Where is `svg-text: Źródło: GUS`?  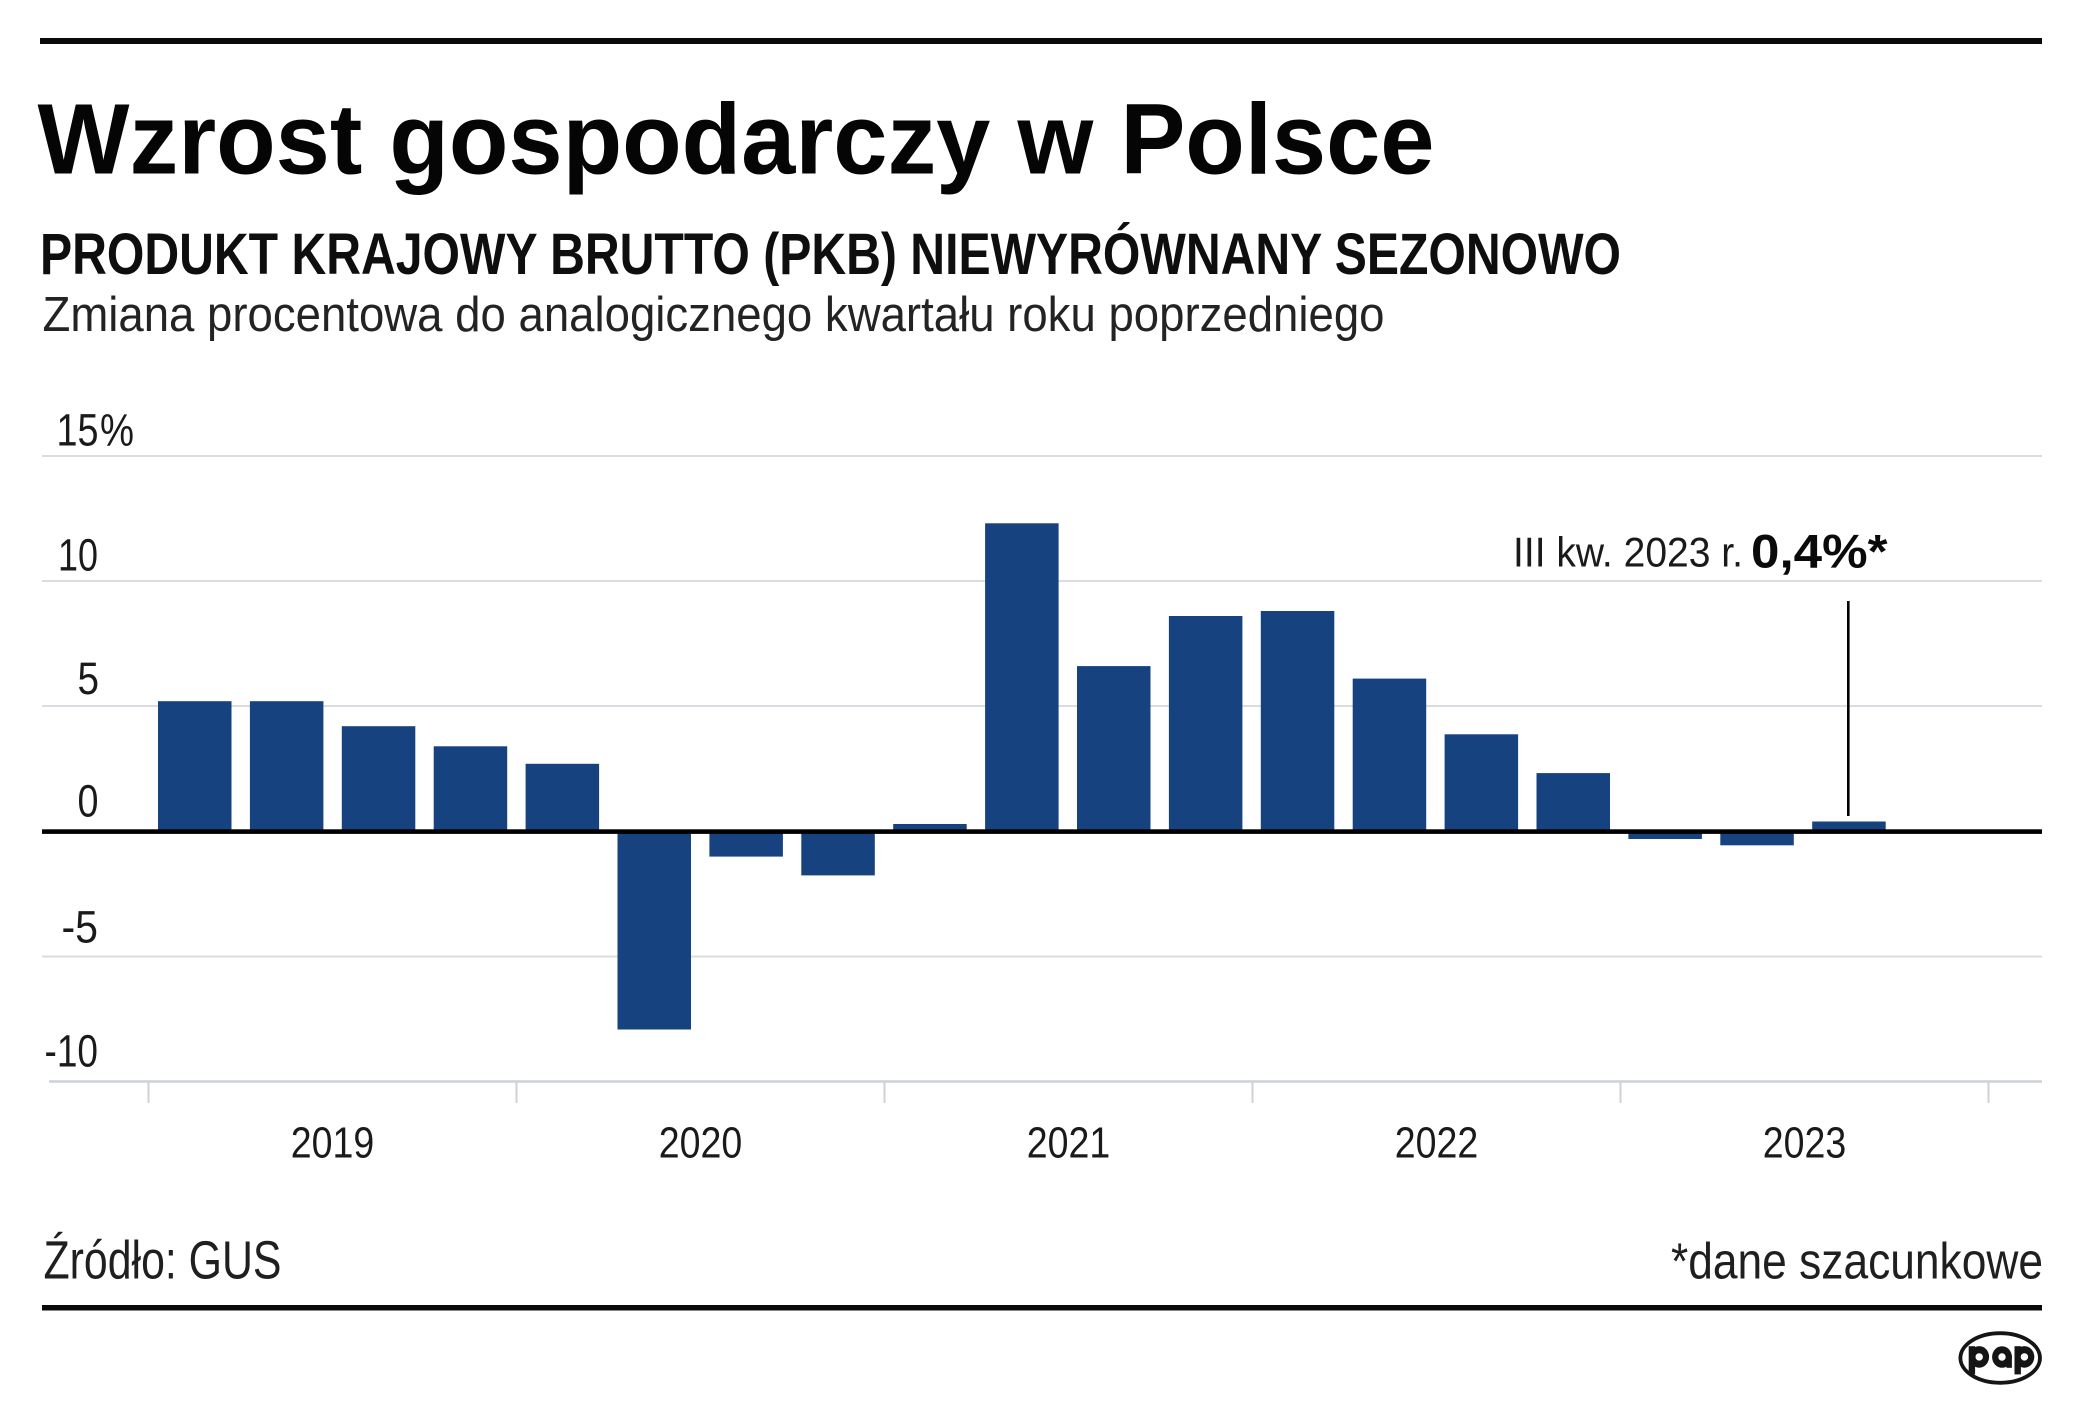
svg-text: Źródło: GUS is located at coordinates (163, 1261).